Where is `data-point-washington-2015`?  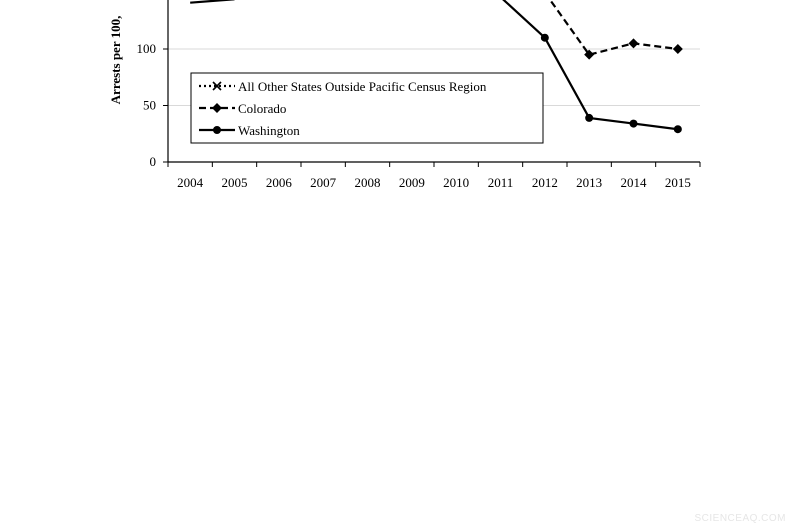
data-point-washington-2015 is located at coordinates (677, 129).